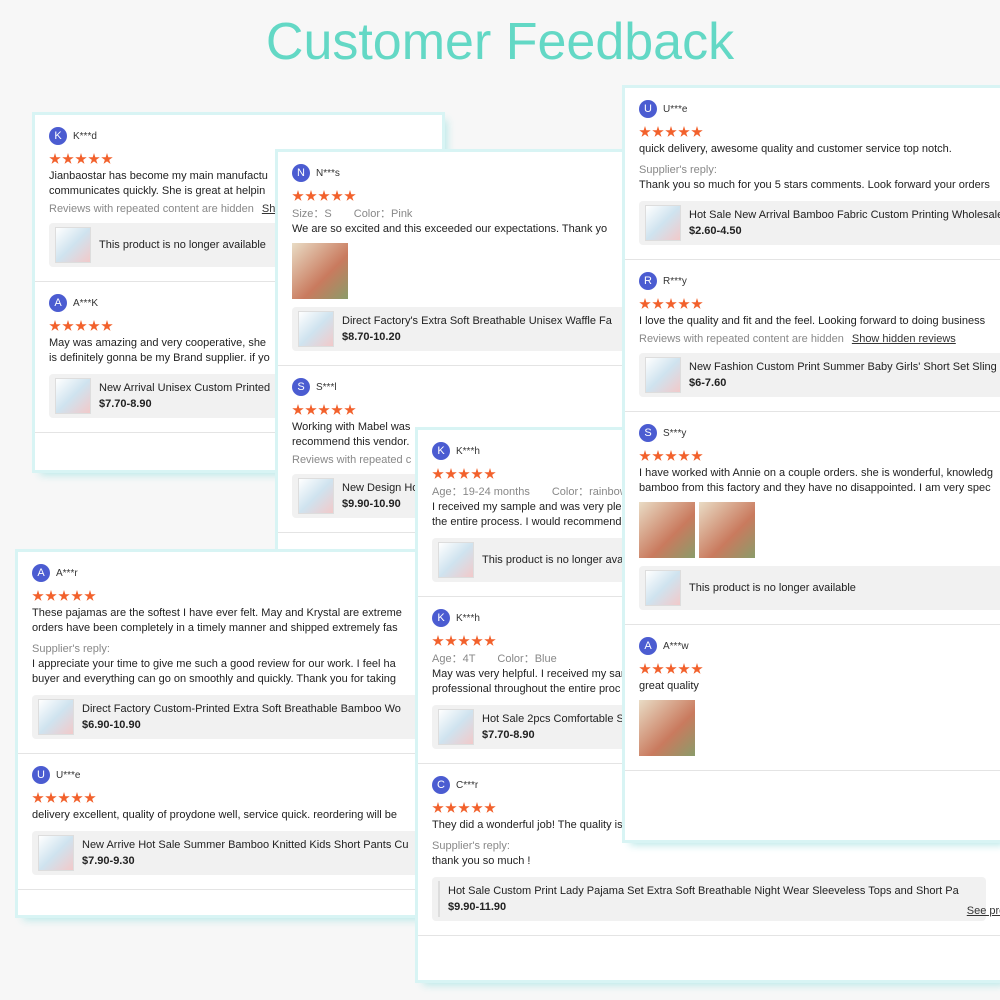  I want to click on avatar: R, so click(648, 281).